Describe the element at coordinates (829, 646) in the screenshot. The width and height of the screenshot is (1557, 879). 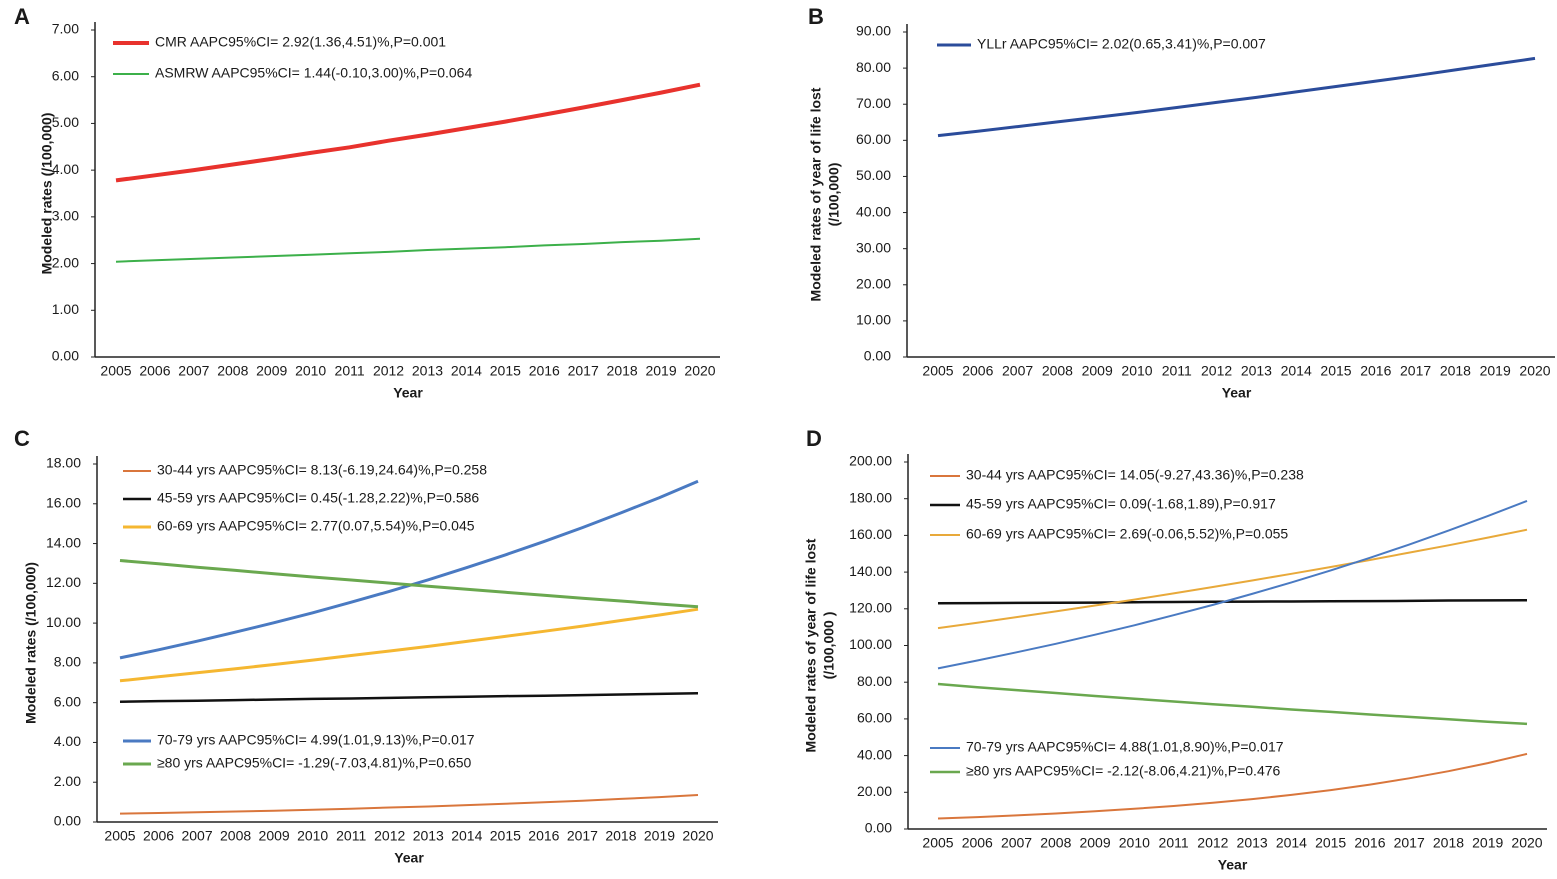
I see `y-axis-title: (/100,000 )` at that location.